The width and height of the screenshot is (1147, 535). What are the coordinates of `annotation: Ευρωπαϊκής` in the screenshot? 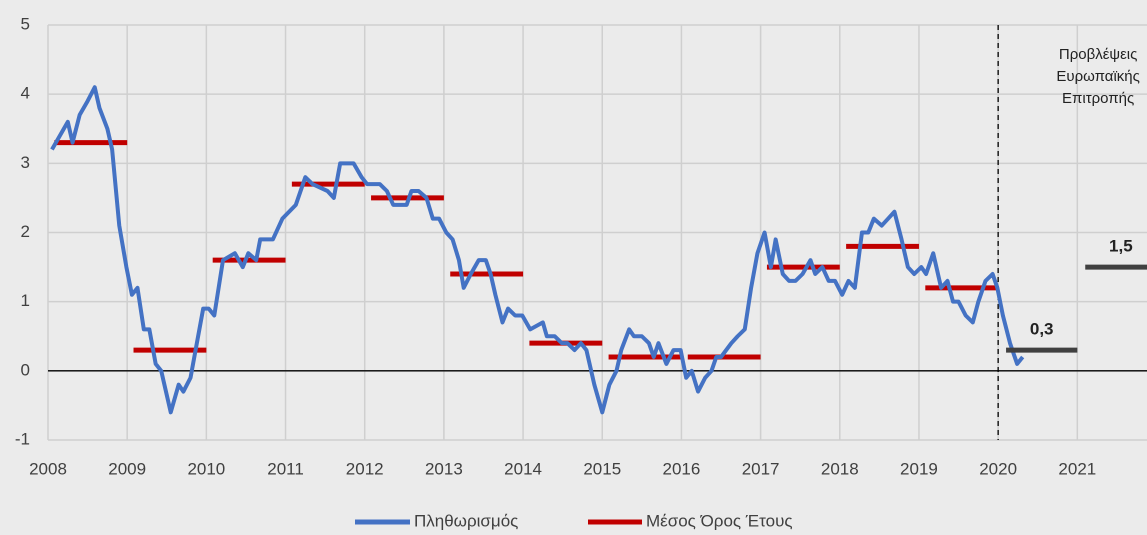 It's located at (1097, 76).